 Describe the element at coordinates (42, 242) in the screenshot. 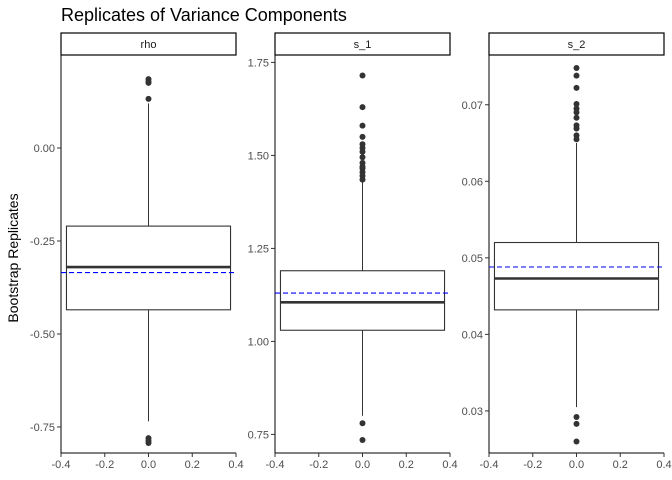

I see `y-tick-label: -0.25` at that location.